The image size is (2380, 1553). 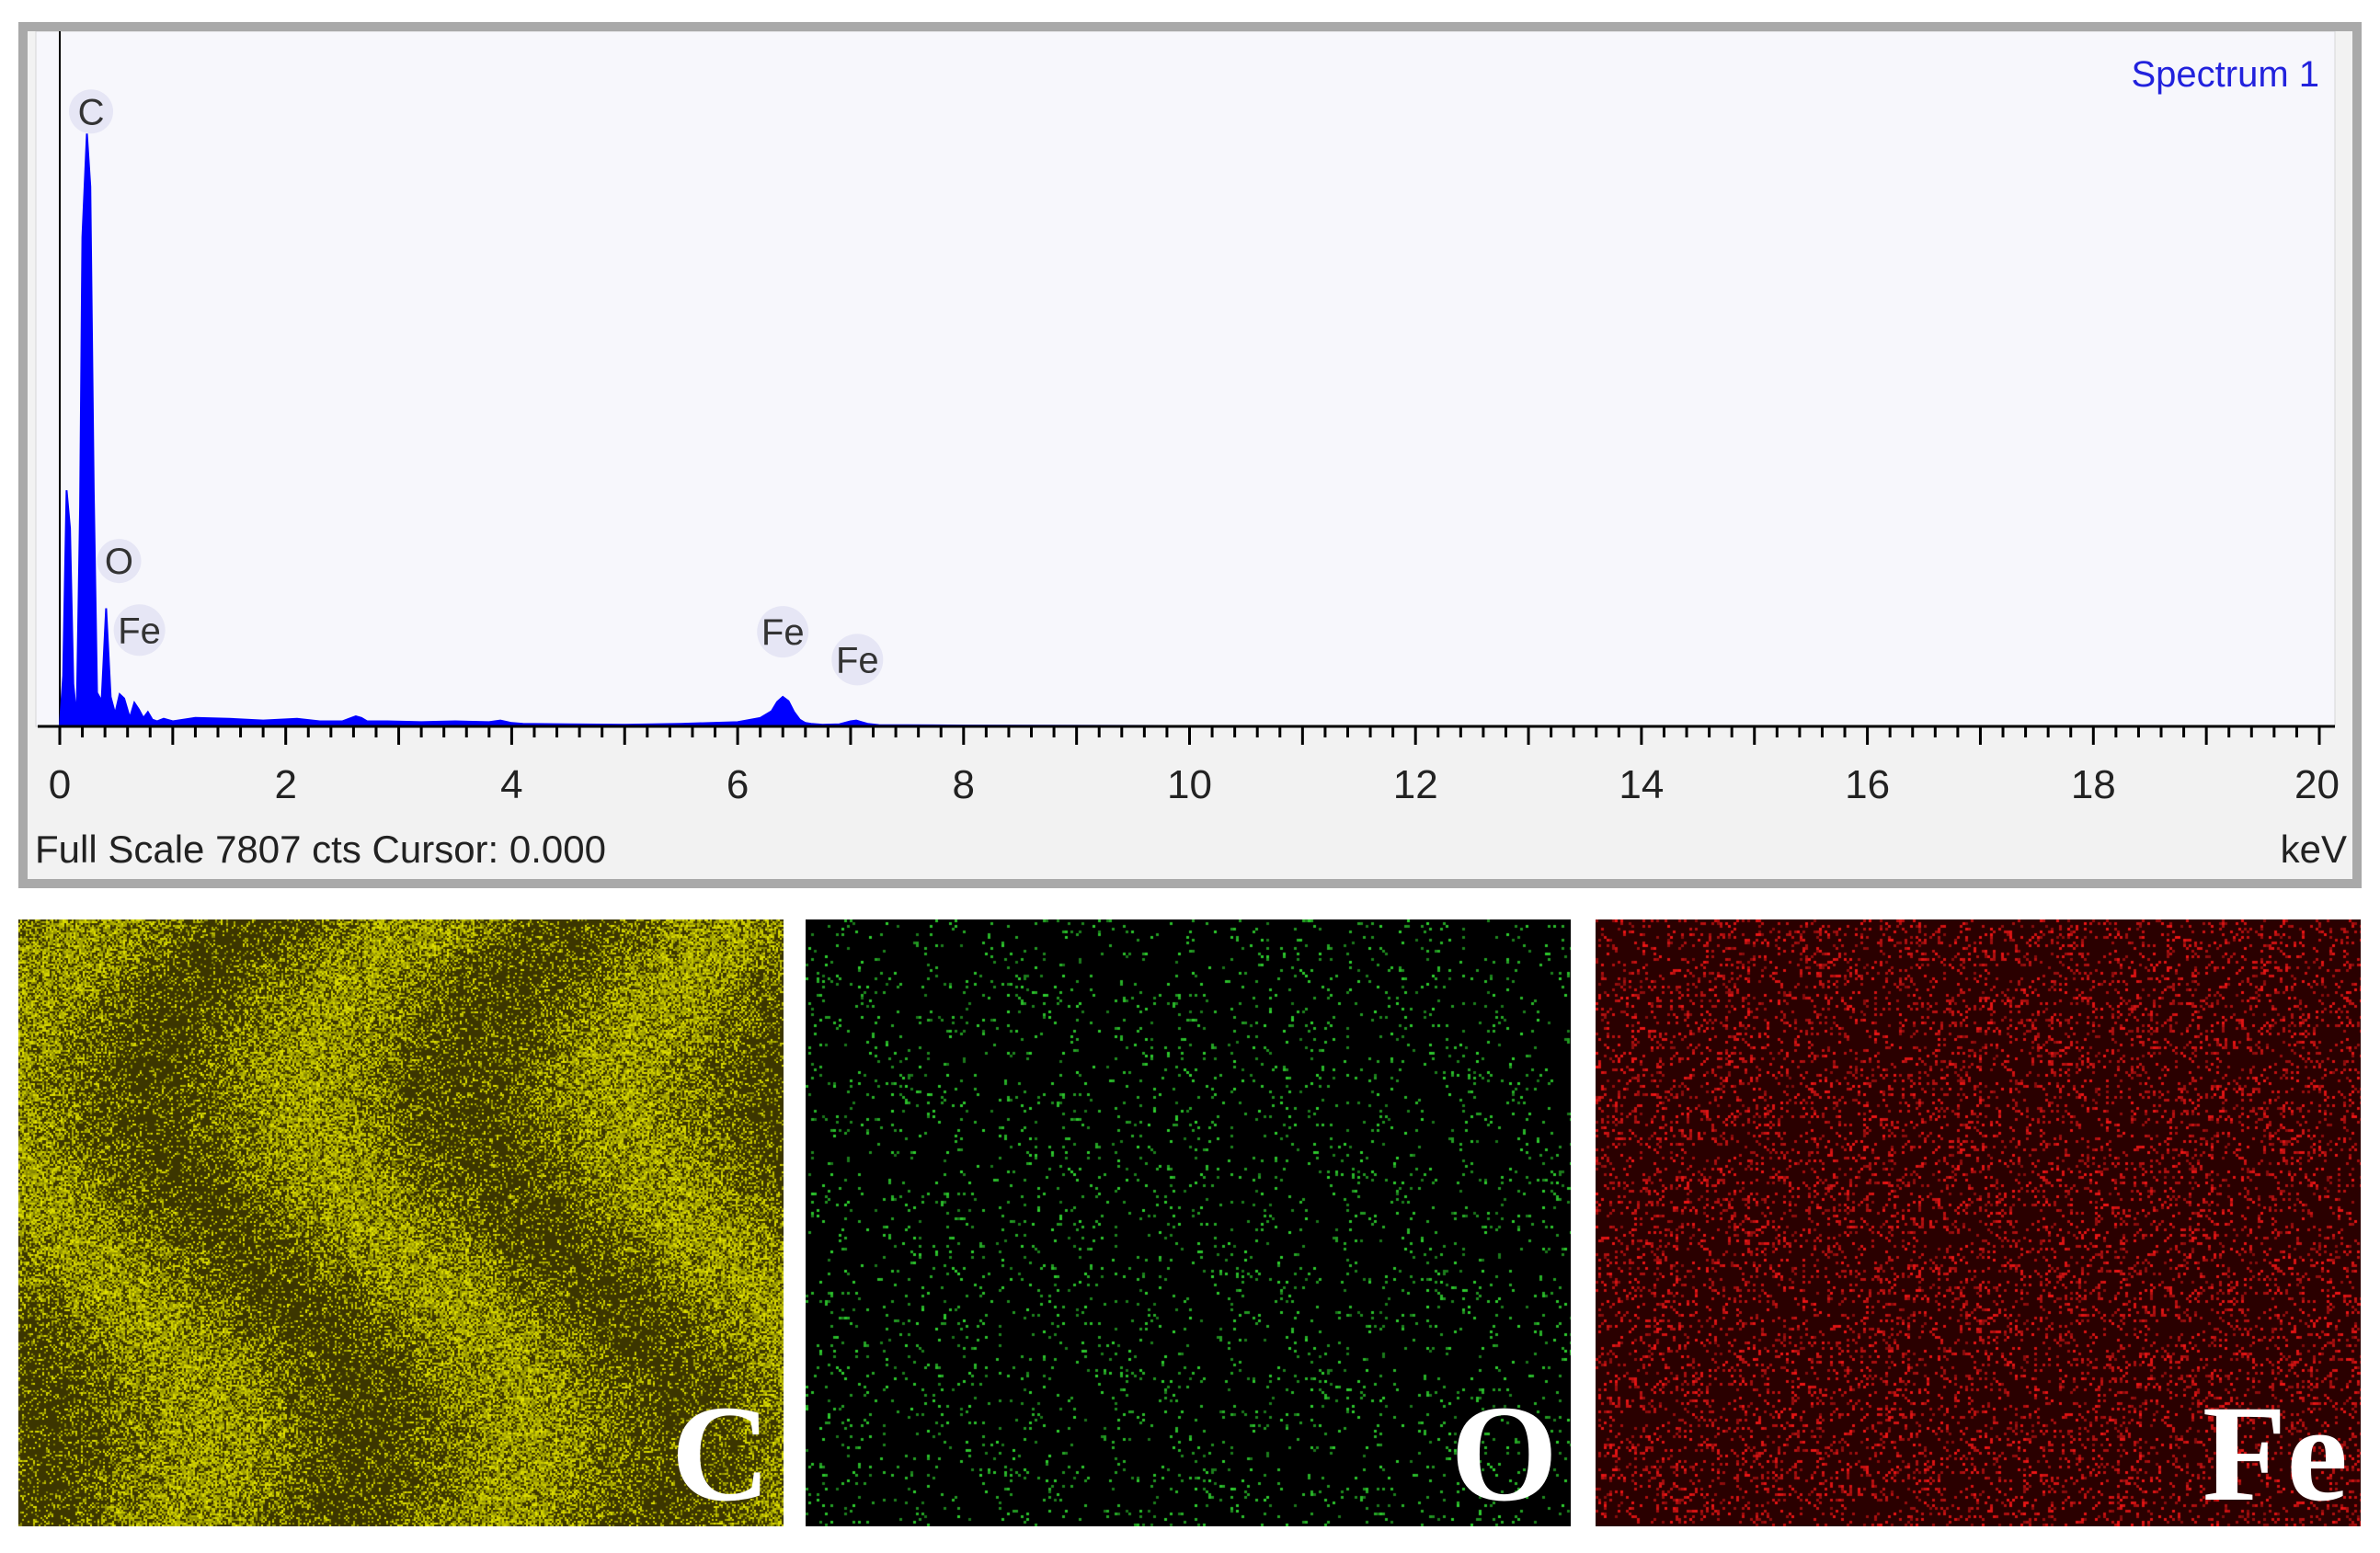 What do you see at coordinates (964, 784) in the screenshot?
I see `x-tick-label: 8` at bounding box center [964, 784].